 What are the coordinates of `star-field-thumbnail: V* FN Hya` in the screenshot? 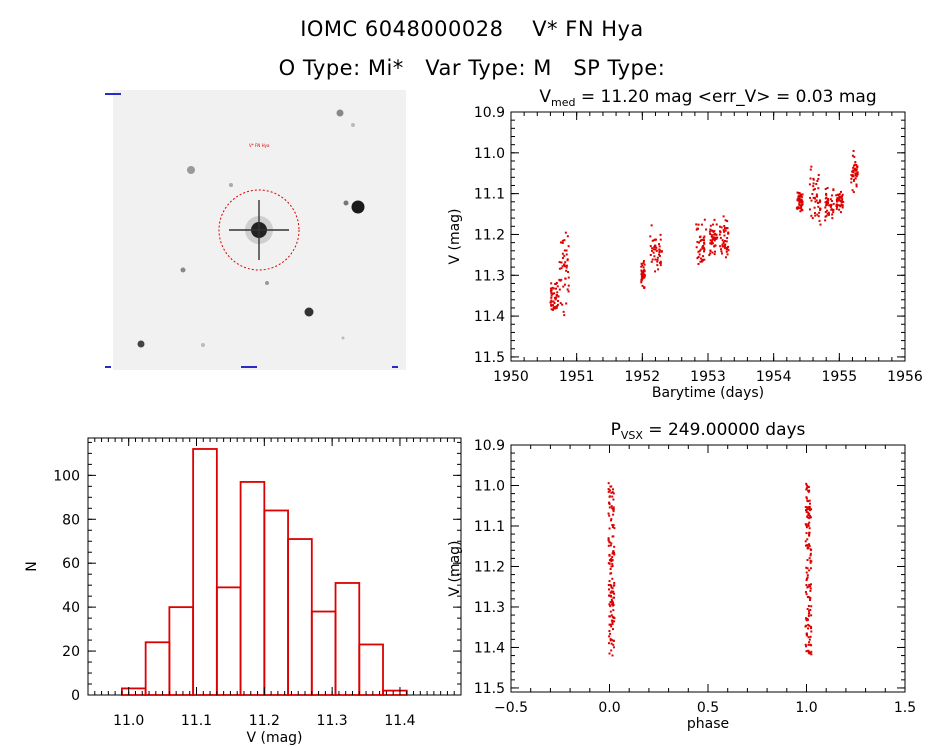 It's located at (254, 230).